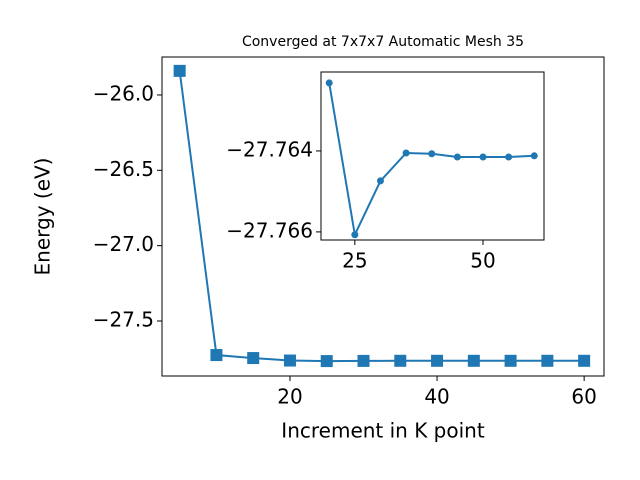  Describe the element at coordinates (354, 261) in the screenshot. I see `x-tick-label: 25` at that location.